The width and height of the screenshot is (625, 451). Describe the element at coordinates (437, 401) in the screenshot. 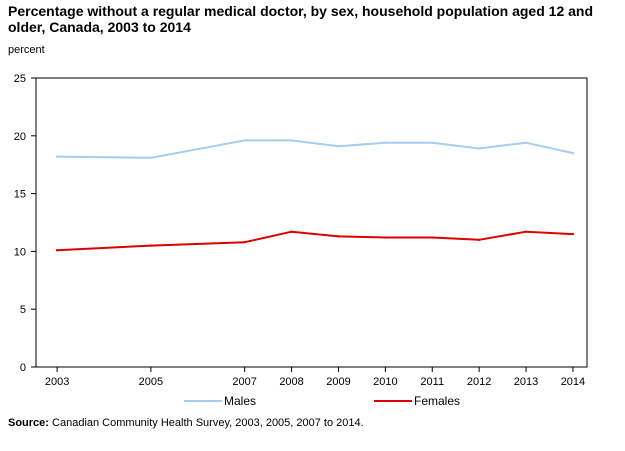

I see `legend-label-females: Females` at that location.